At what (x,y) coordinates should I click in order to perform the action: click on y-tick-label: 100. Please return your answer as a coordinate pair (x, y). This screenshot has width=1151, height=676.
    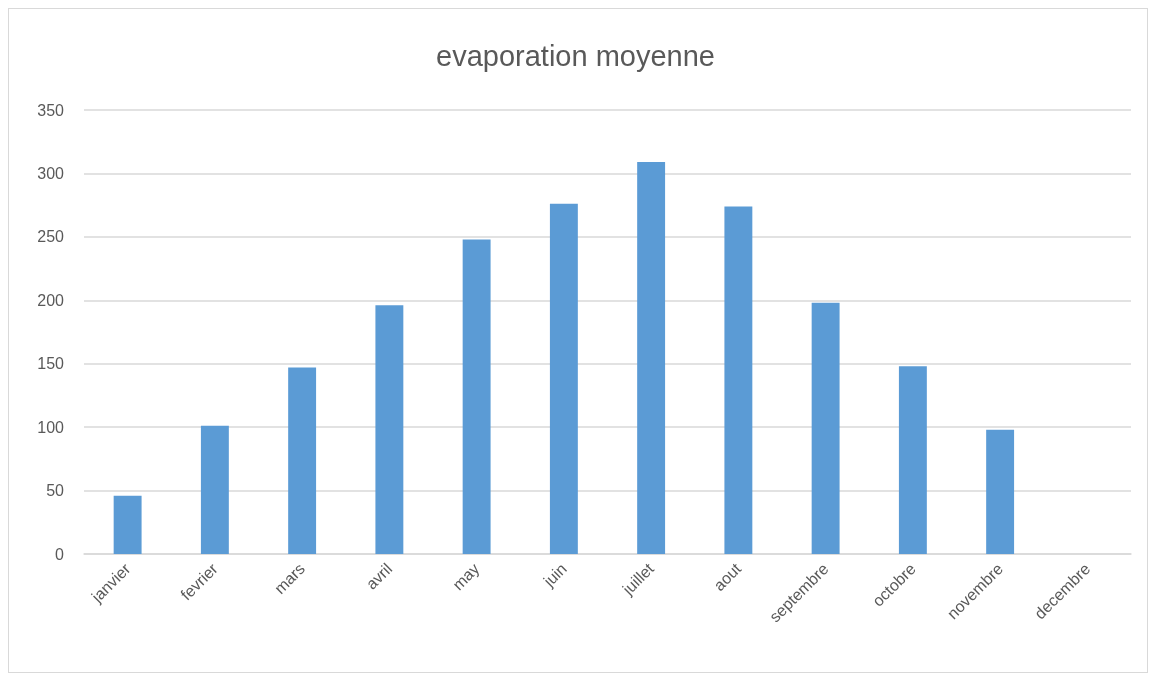
    Looking at the image, I should click on (51, 427).